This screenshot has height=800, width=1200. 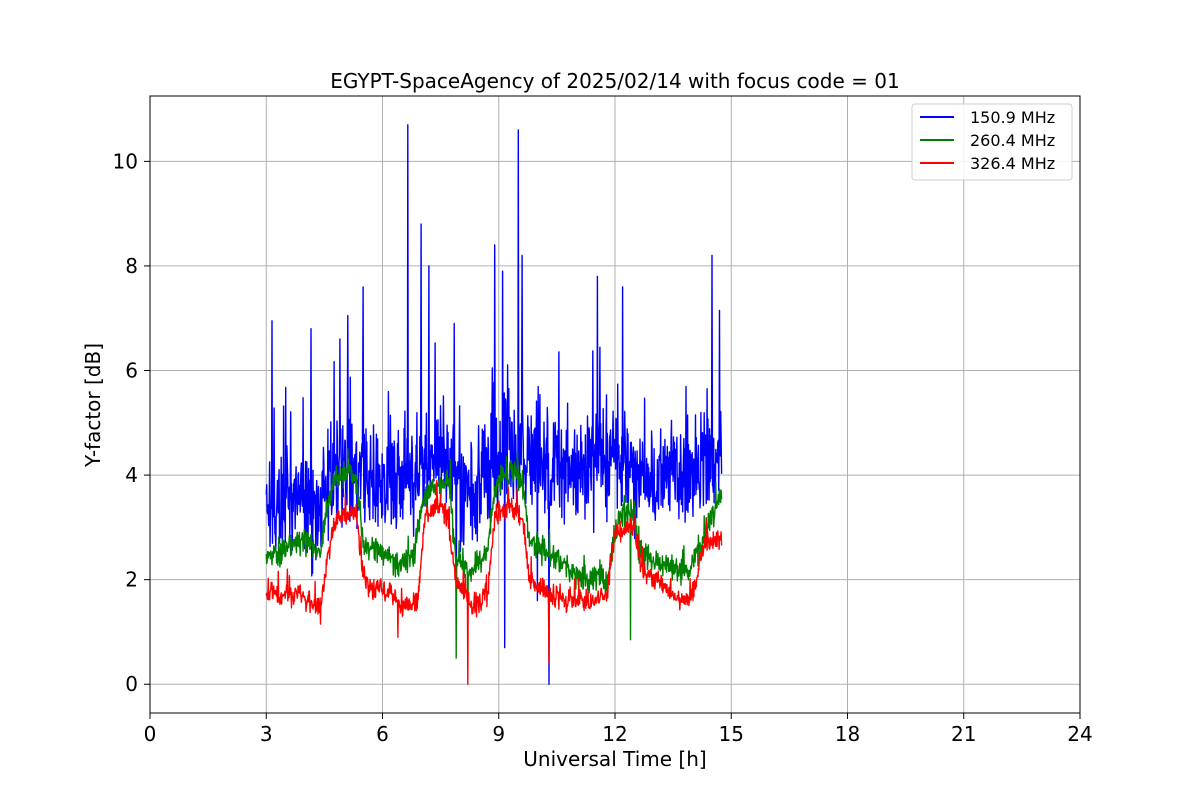 I want to click on legend-box, so click(x=992, y=142).